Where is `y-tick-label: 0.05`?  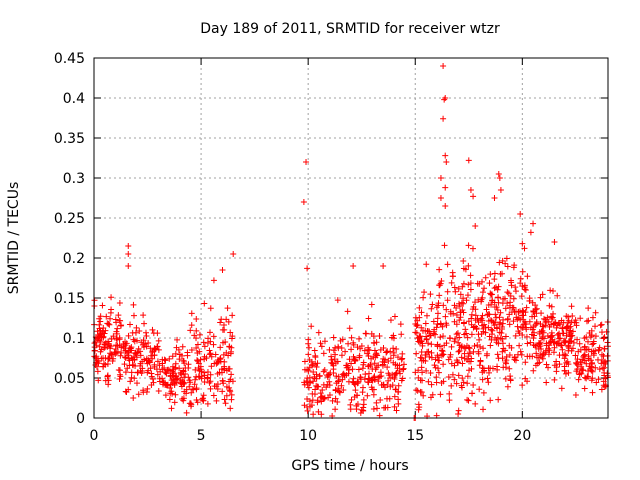 y-tick-label: 0.05 is located at coordinates (69, 379).